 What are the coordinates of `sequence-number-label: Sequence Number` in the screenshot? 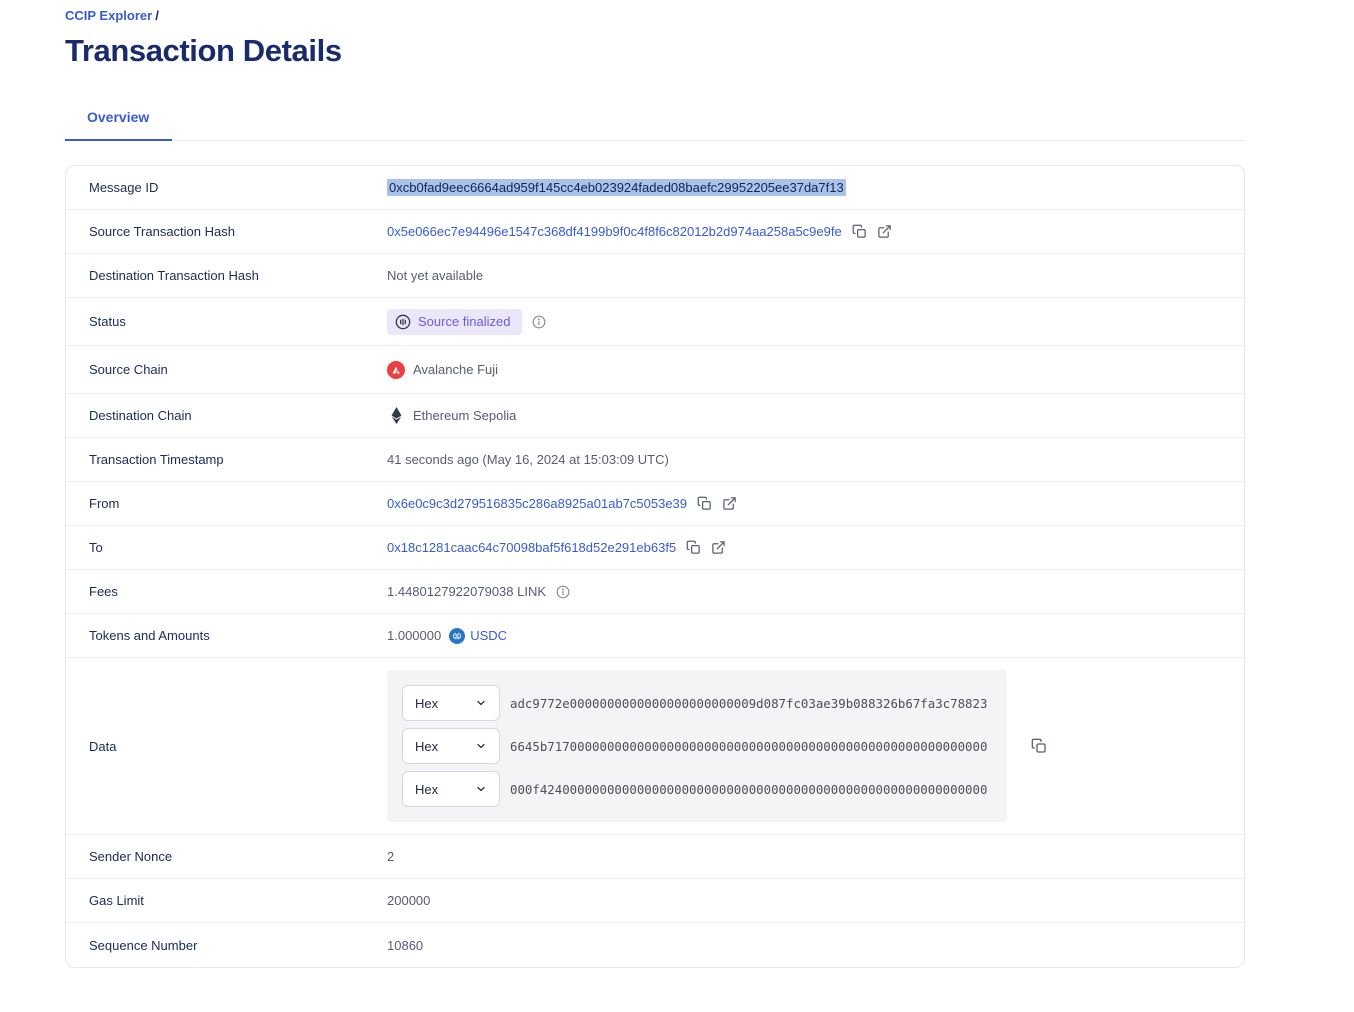 It's located at (143, 945).